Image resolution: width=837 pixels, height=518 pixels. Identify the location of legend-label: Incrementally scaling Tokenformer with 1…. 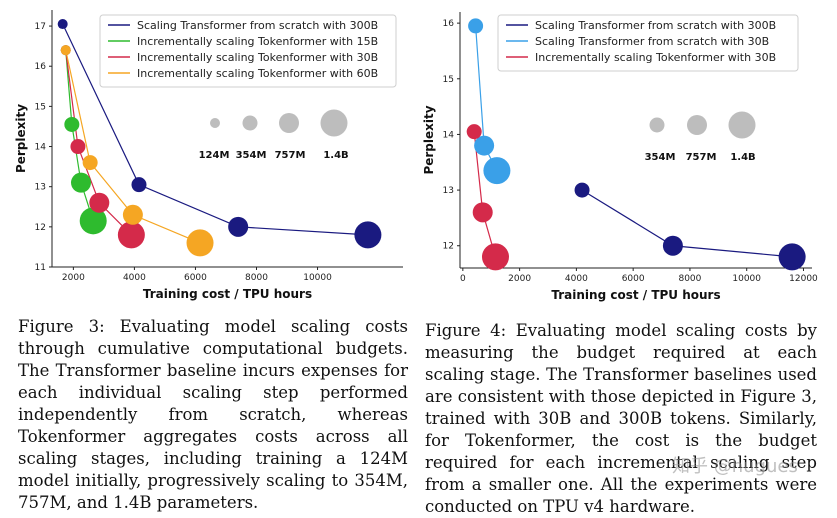
(257, 41).